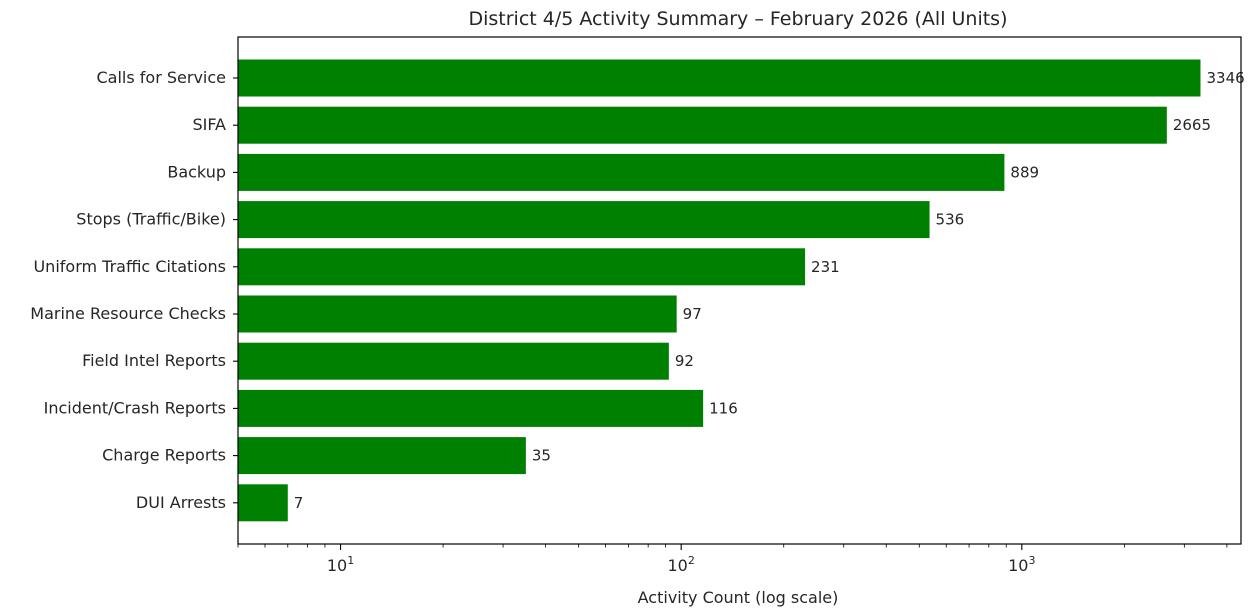 Image resolution: width=1251 pixels, height=609 pixels. Describe the element at coordinates (164, 455) in the screenshot. I see `y-tick-label: Charge Reports` at that location.